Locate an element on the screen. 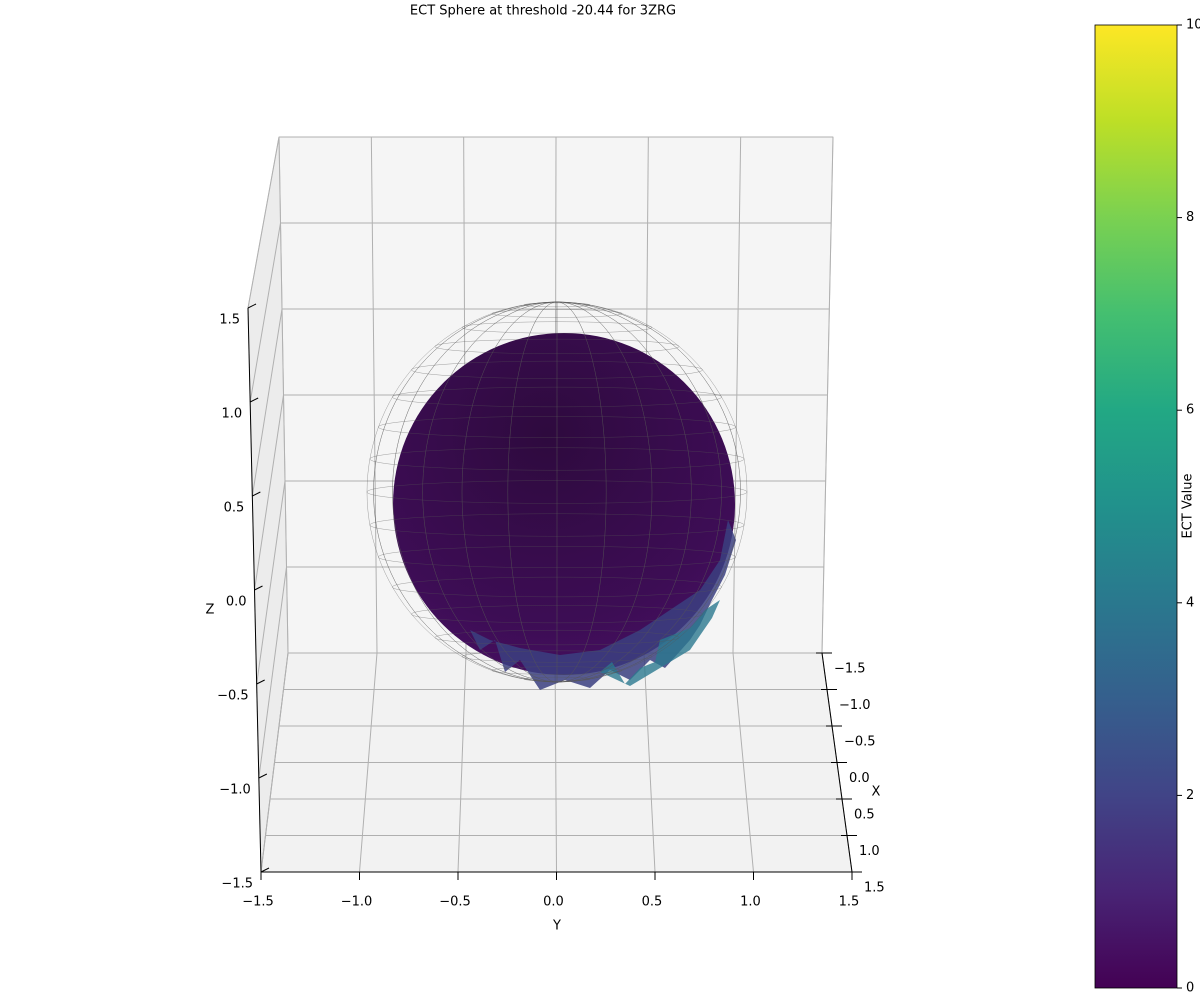 The width and height of the screenshot is (1200, 1000). z-tick-label: −0.5 is located at coordinates (233, 696).